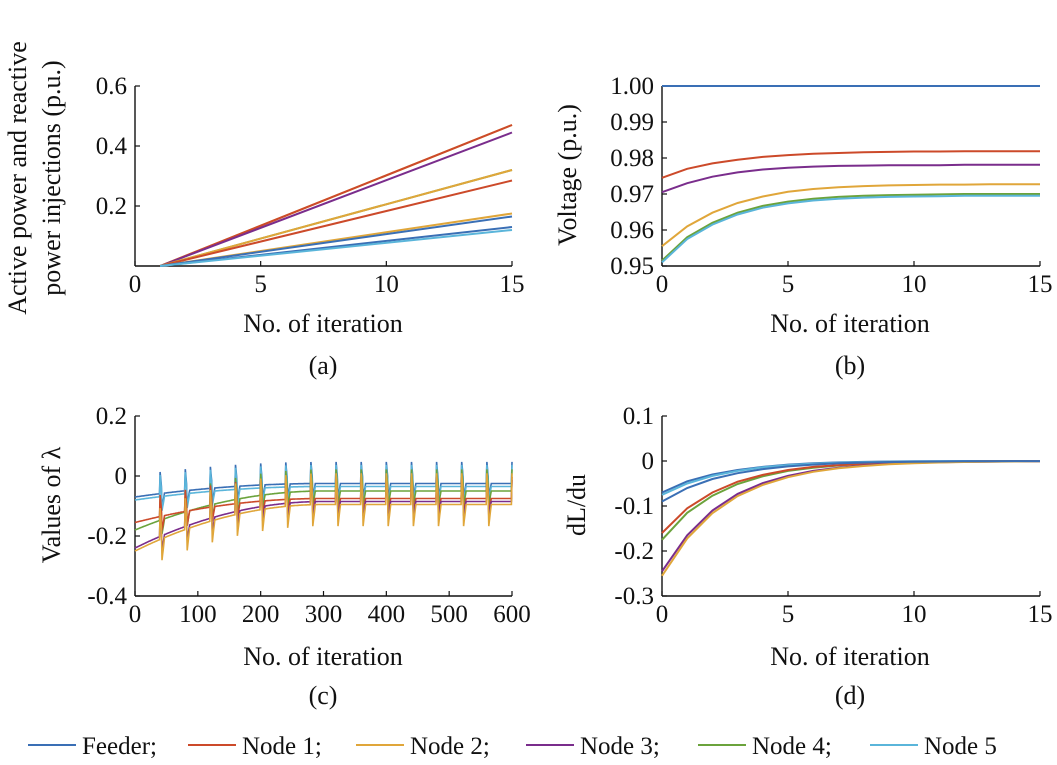 Image resolution: width=1057 pixels, height=765 pixels. Describe the element at coordinates (792, 746) in the screenshot. I see `legend-label-node4: Node 4;` at that location.